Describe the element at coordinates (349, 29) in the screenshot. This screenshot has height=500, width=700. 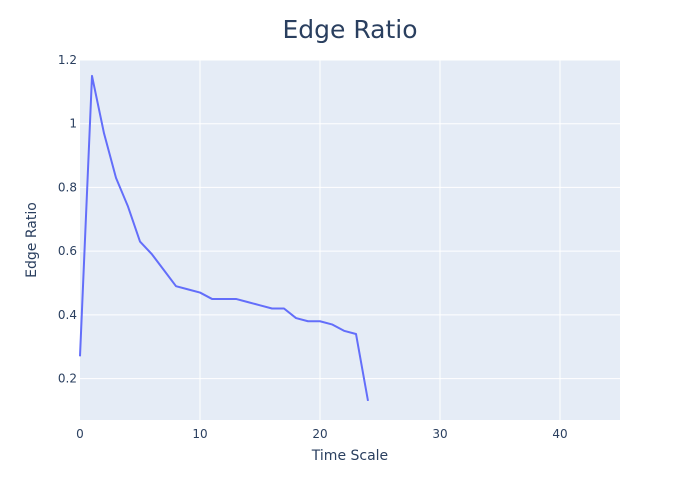
I see `chart-title: Edge Ratio` at that location.